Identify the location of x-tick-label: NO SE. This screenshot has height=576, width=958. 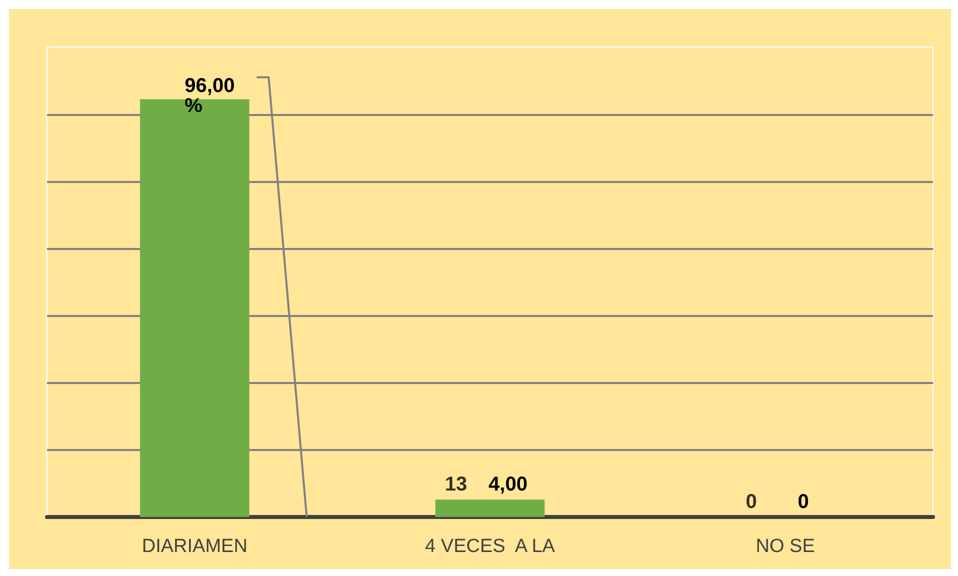
(785, 546).